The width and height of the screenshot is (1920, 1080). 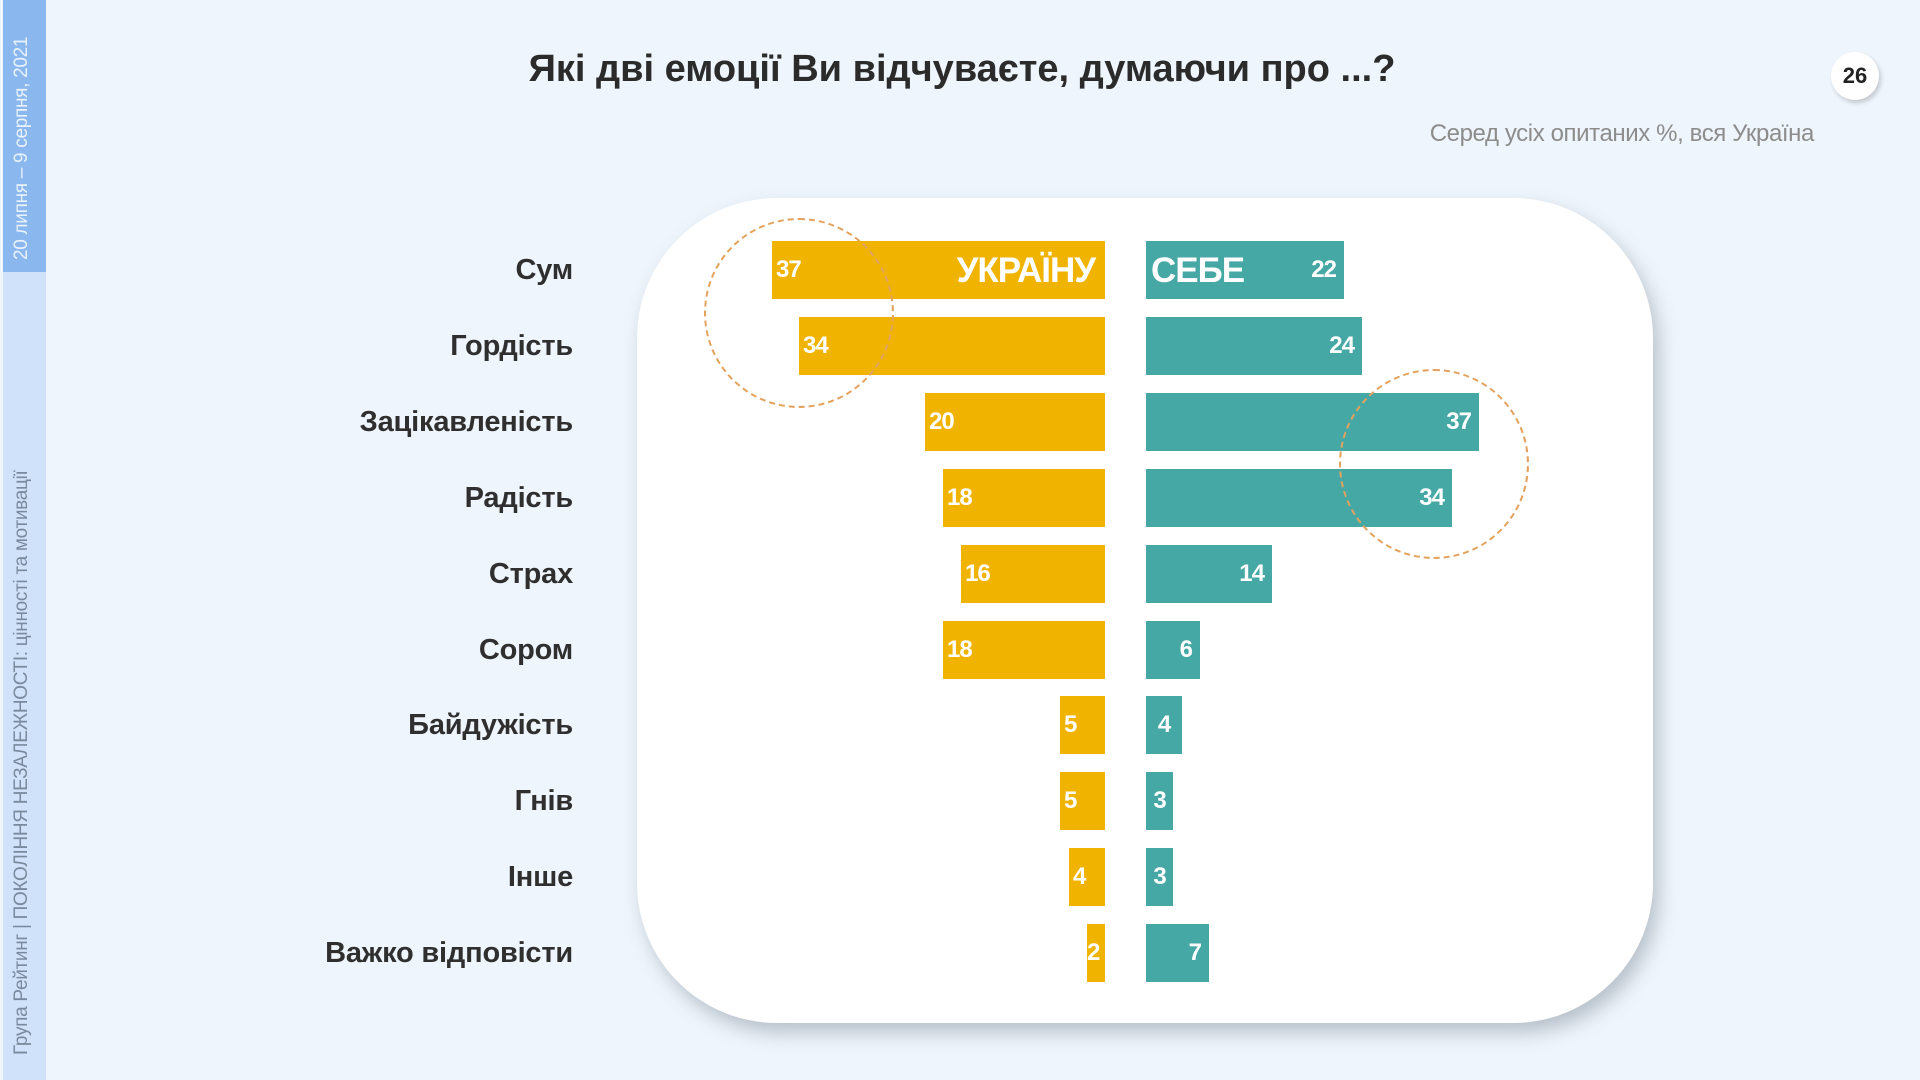 What do you see at coordinates (544, 270) in the screenshot?
I see `category-label: Сум` at bounding box center [544, 270].